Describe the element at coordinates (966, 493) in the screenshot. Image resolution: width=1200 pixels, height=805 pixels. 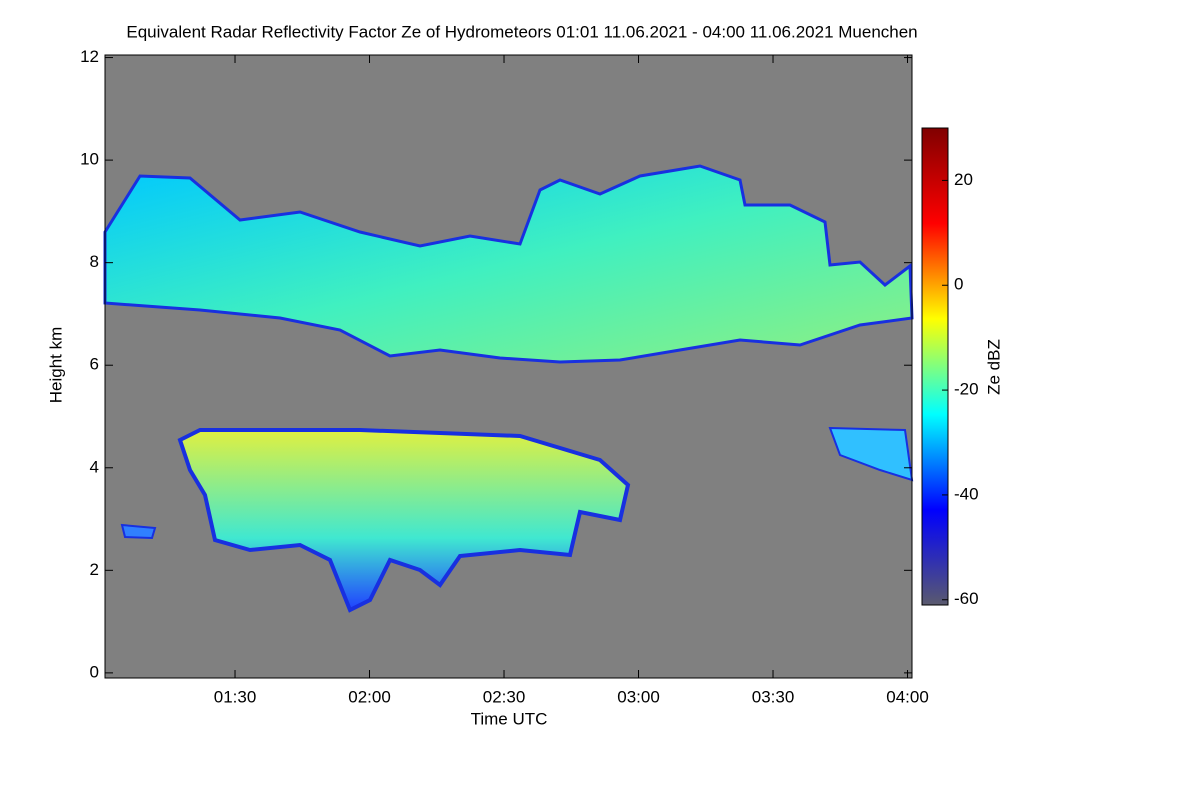
I see `colorbar-tick-label: -40` at that location.